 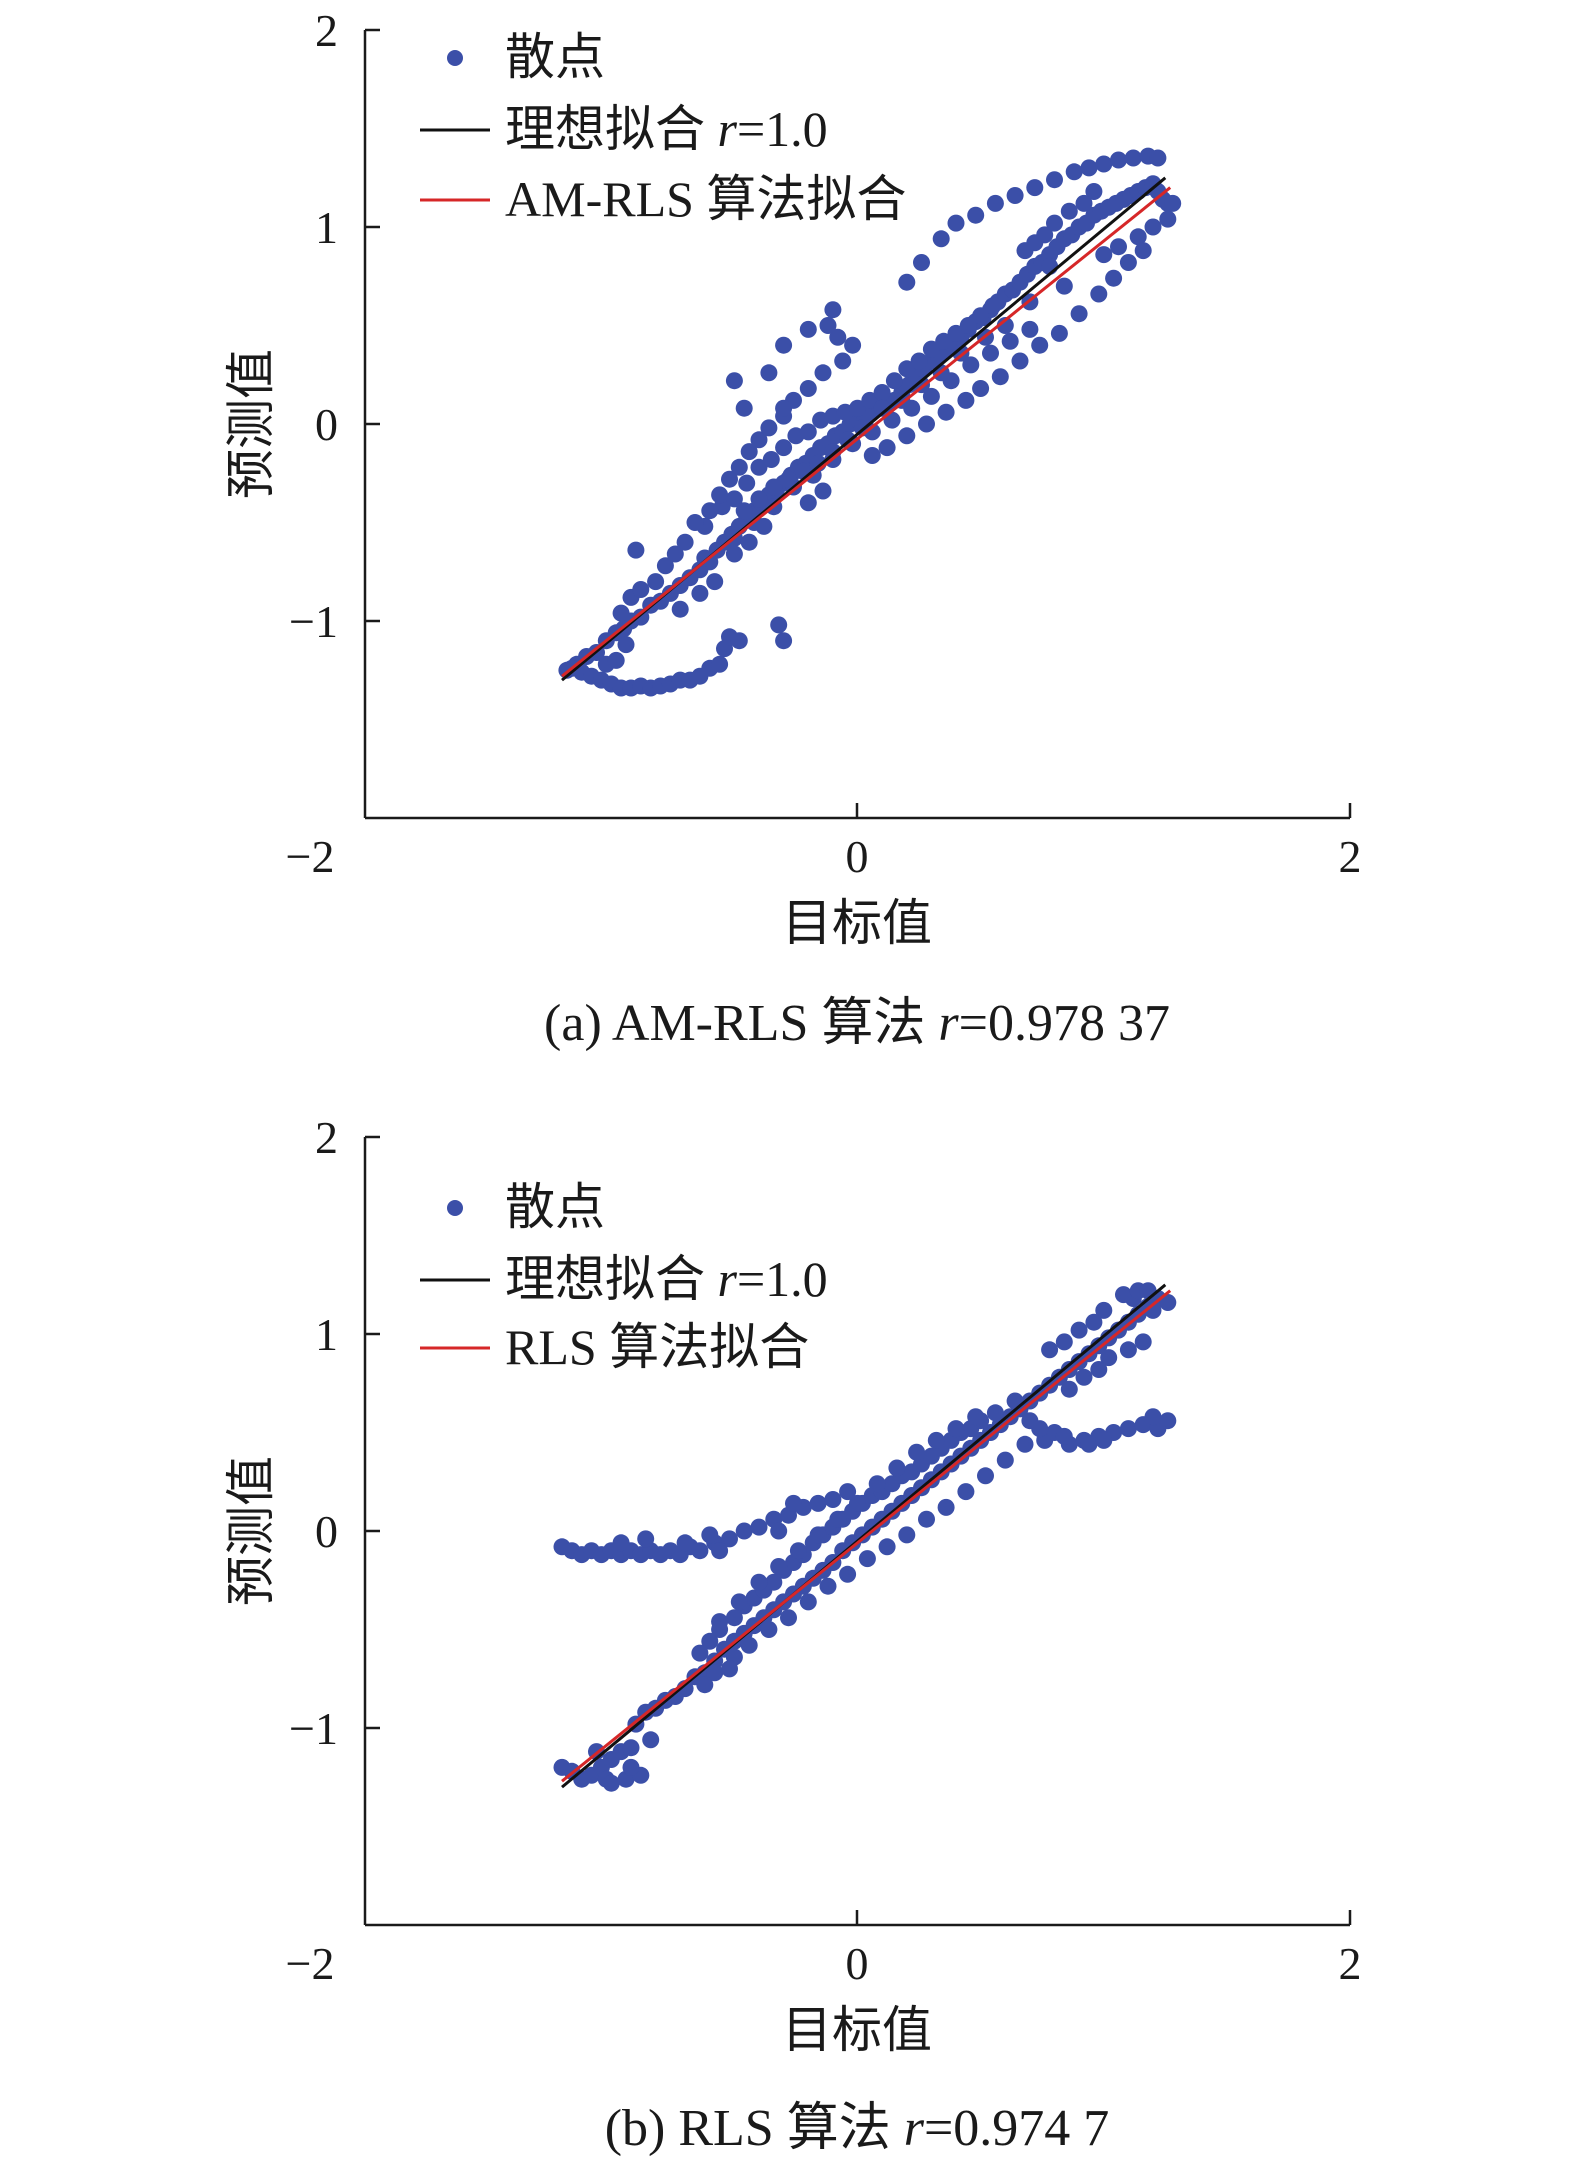 I want to click on panel-b-legend-dot-marker, so click(x=455, y=1208).